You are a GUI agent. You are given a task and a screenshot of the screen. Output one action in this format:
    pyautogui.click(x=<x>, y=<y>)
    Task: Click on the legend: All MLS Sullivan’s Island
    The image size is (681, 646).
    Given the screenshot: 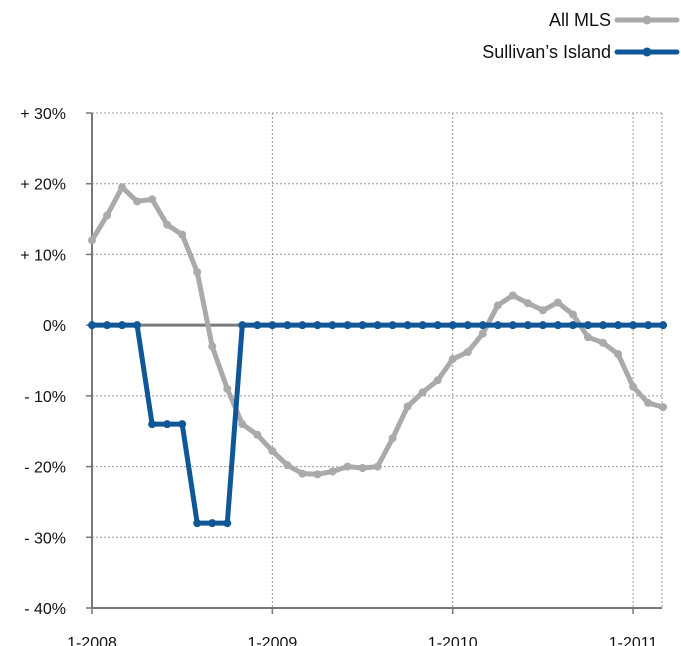 What is the action you would take?
    pyautogui.click(x=581, y=36)
    